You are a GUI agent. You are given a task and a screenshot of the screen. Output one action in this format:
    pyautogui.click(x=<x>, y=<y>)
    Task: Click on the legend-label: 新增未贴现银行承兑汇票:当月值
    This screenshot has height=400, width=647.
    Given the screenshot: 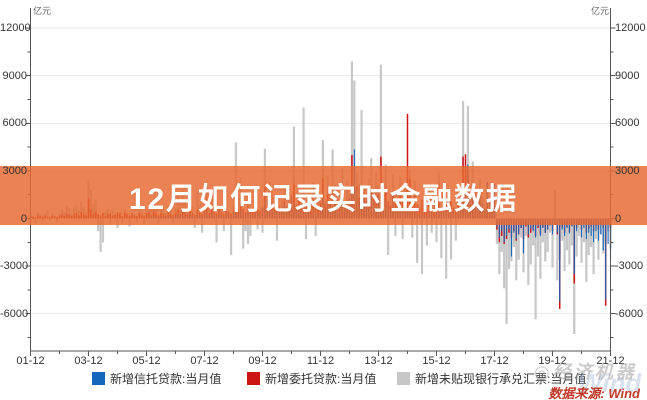 What is the action you would take?
    pyautogui.click(x=501, y=378)
    